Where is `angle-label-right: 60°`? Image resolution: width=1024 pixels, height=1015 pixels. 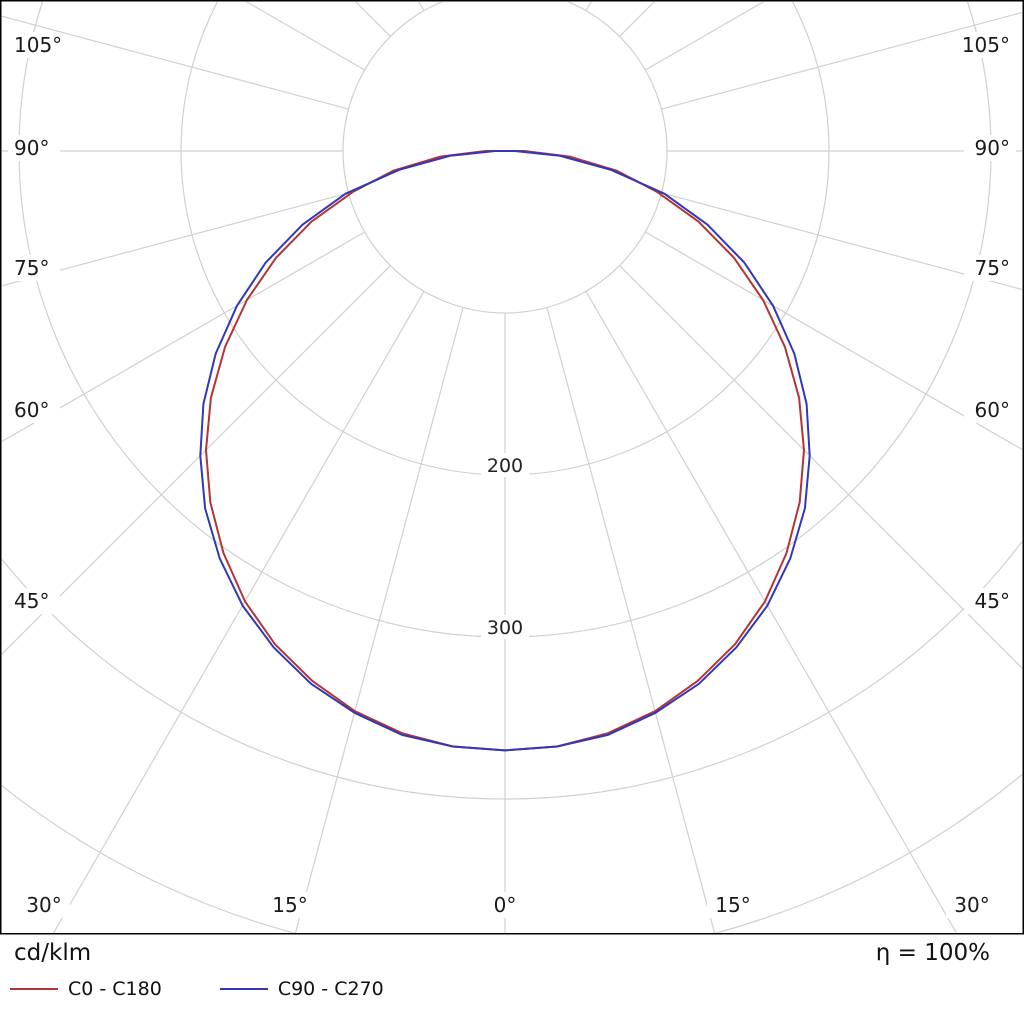 angle-label-right: 60° is located at coordinates (992, 410).